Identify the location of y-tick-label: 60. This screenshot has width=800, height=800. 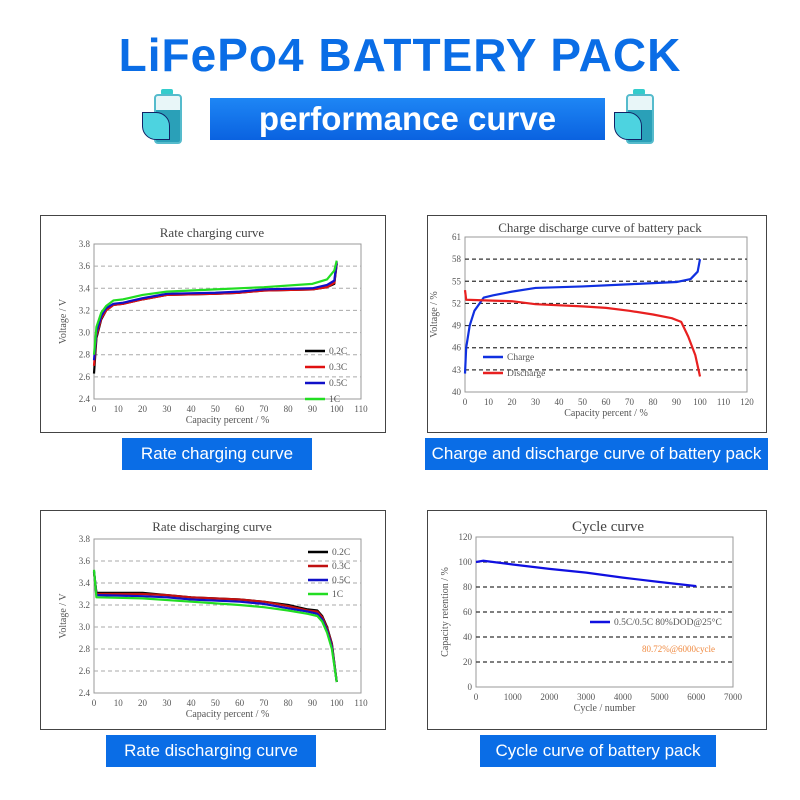
(468, 612).